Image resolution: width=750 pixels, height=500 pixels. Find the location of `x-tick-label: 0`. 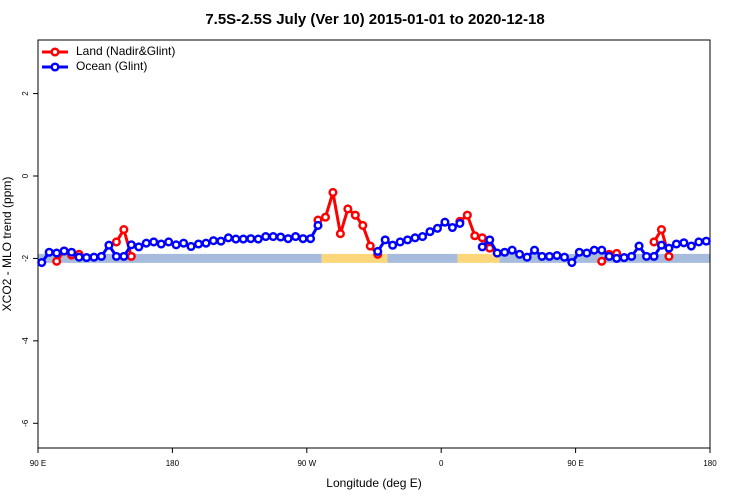

x-tick-label: 0 is located at coordinates (441, 463).